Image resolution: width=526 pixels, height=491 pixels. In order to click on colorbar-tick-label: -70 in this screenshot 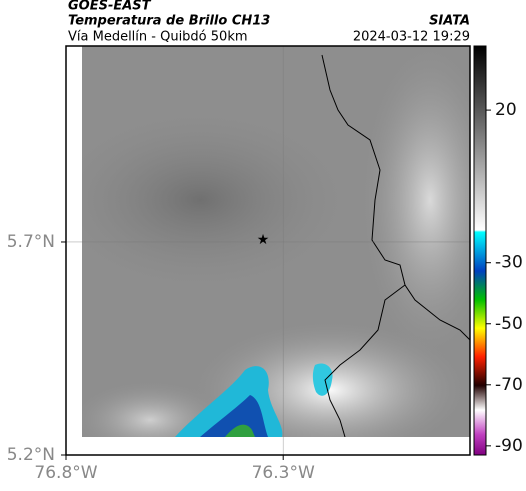, I will do `click(509, 385)`.